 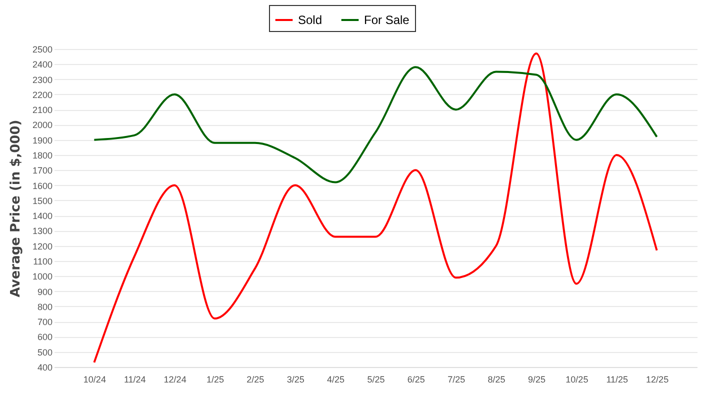 I want to click on y-tick-label: 1000, so click(x=42, y=277).